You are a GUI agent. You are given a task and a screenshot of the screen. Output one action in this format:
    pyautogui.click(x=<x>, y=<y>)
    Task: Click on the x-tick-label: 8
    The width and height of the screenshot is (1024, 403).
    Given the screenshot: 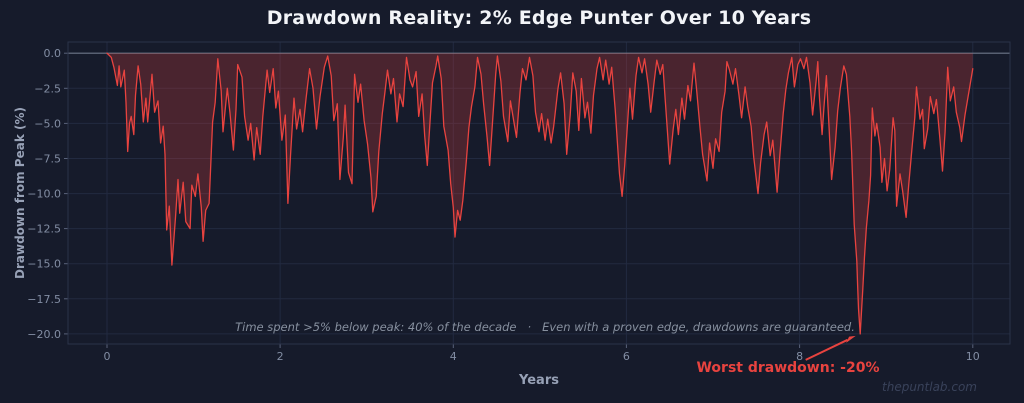 What is the action you would take?
    pyautogui.click(x=799, y=356)
    